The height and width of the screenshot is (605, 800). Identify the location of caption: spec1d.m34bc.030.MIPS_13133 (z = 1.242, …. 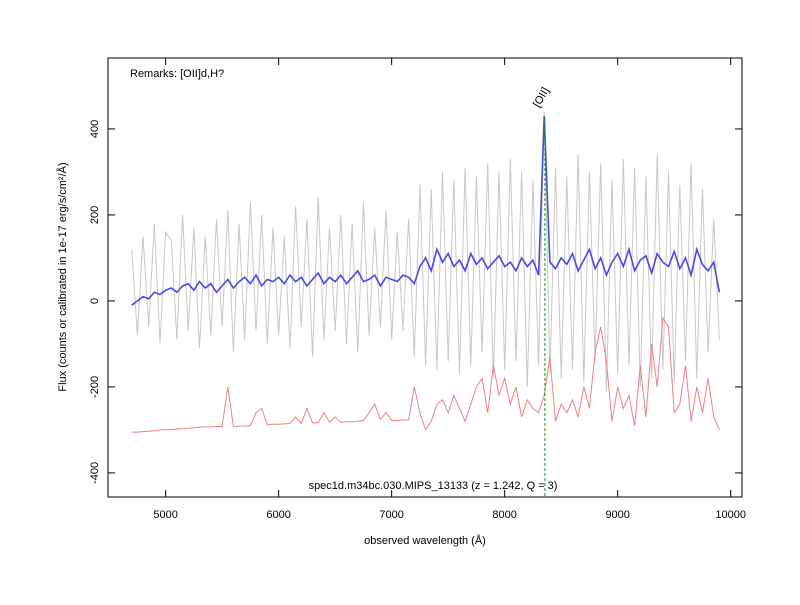
(433, 486).